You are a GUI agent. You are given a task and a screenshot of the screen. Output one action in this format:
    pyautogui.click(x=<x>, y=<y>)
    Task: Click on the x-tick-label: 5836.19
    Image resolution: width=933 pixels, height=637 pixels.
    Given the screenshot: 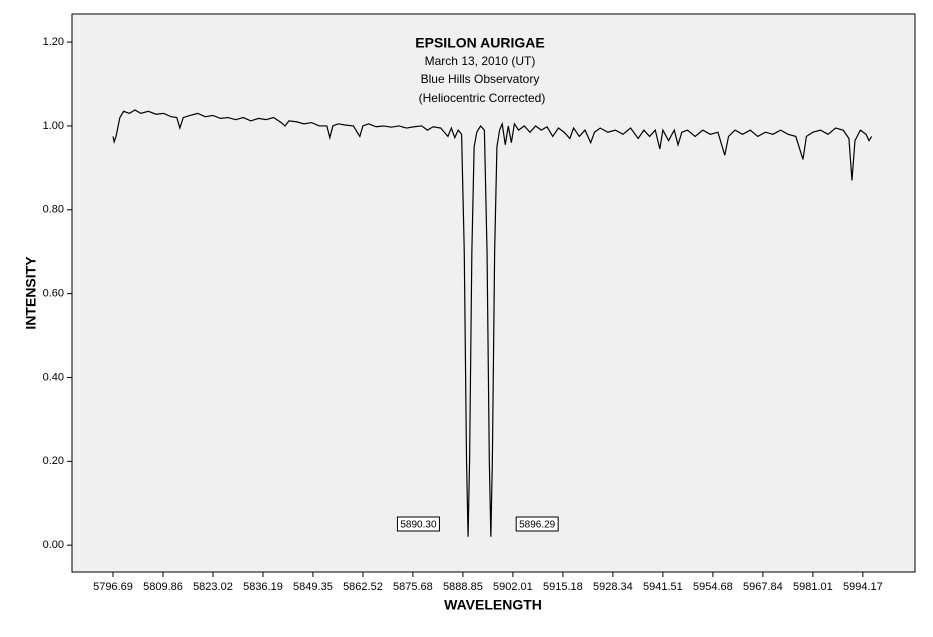 What is the action you would take?
    pyautogui.click(x=263, y=587)
    